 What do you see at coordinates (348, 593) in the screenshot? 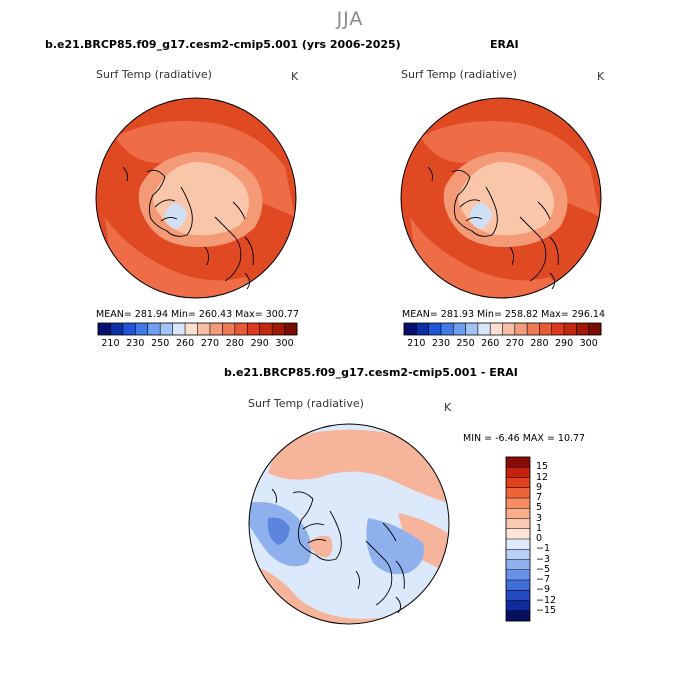
I see `panel3-warm-anomaly-south` at bounding box center [348, 593].